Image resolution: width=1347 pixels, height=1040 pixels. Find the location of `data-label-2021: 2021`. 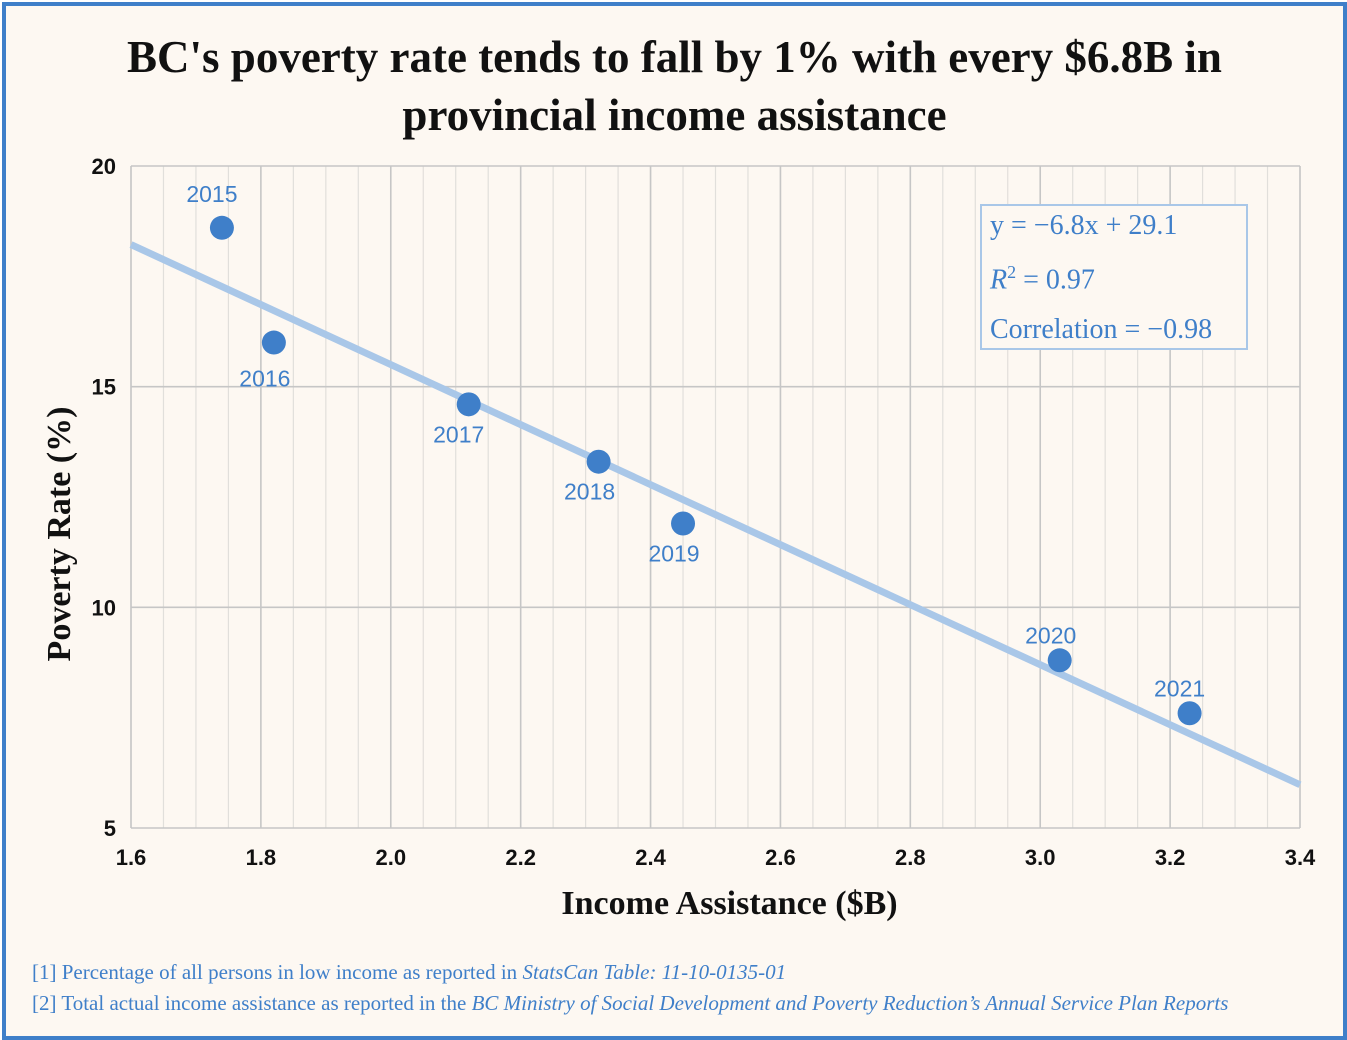

data-label-2021: 2021 is located at coordinates (1179, 688).